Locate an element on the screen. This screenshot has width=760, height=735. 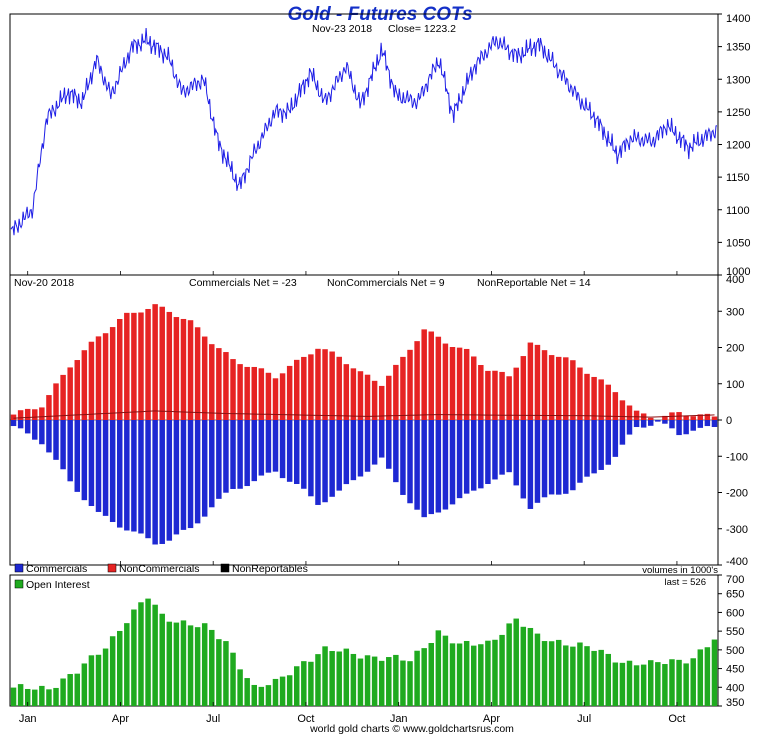
price-ytick-label: 1300 is located at coordinates (738, 80).